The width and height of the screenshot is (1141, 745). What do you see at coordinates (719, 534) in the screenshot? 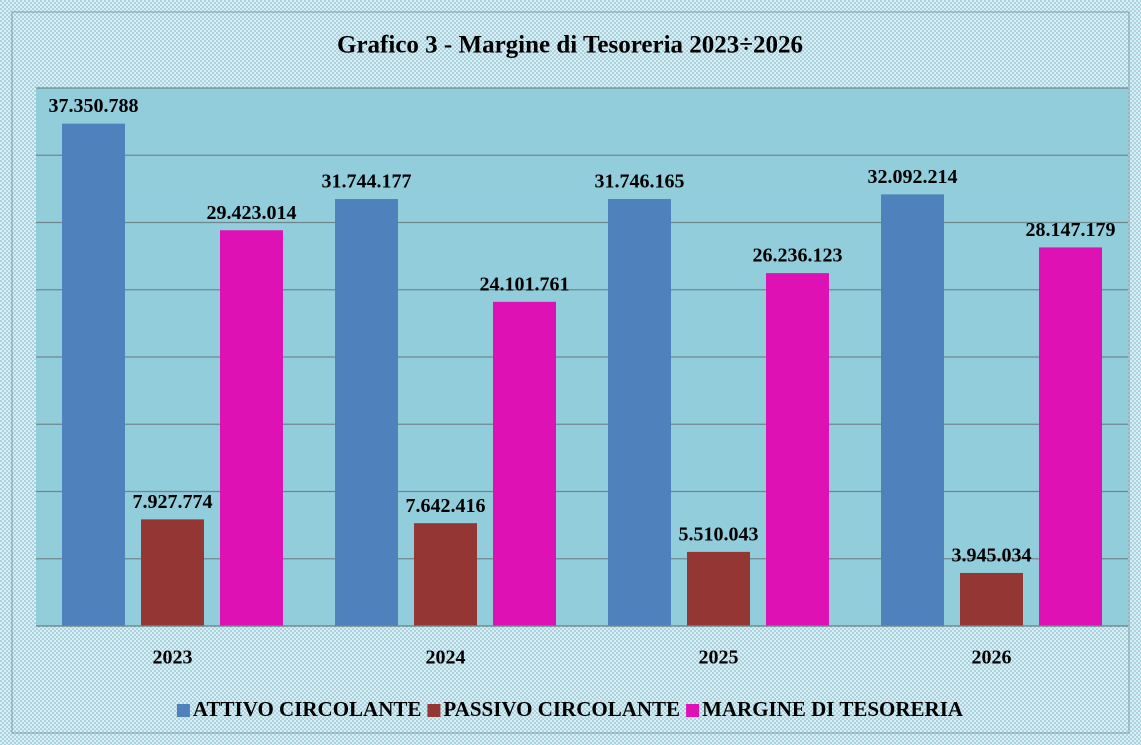
I see `data-label: 5.510.043` at bounding box center [719, 534].